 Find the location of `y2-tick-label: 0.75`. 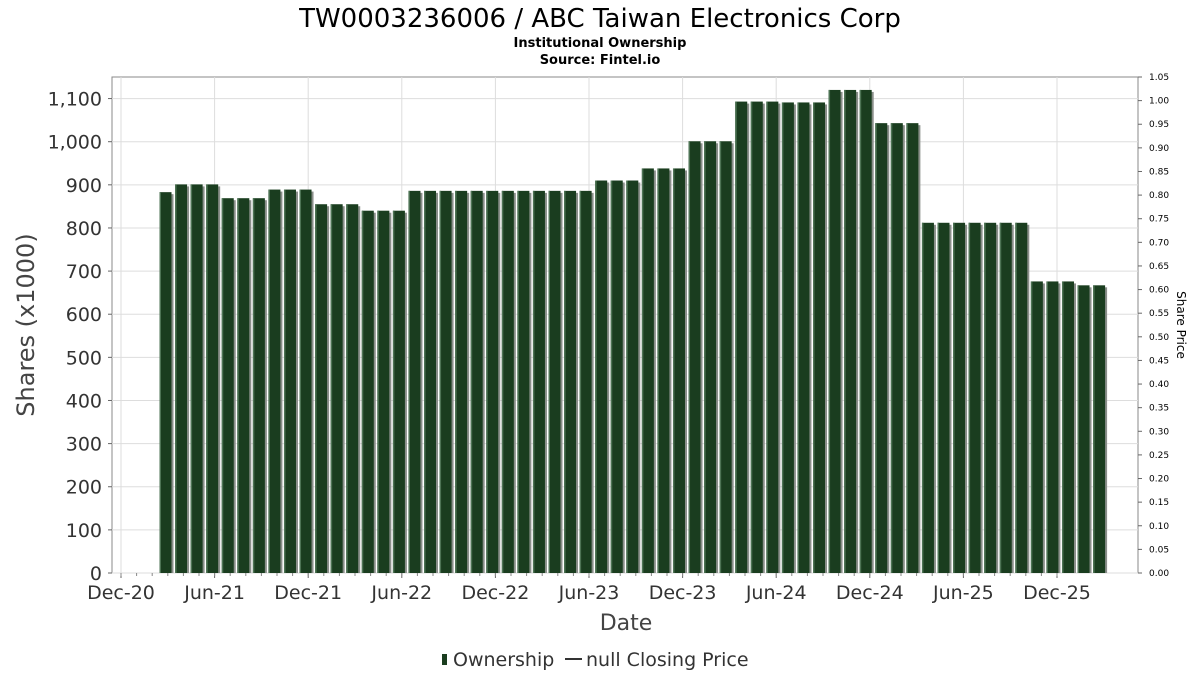

y2-tick-label: 0.75 is located at coordinates (1159, 220).